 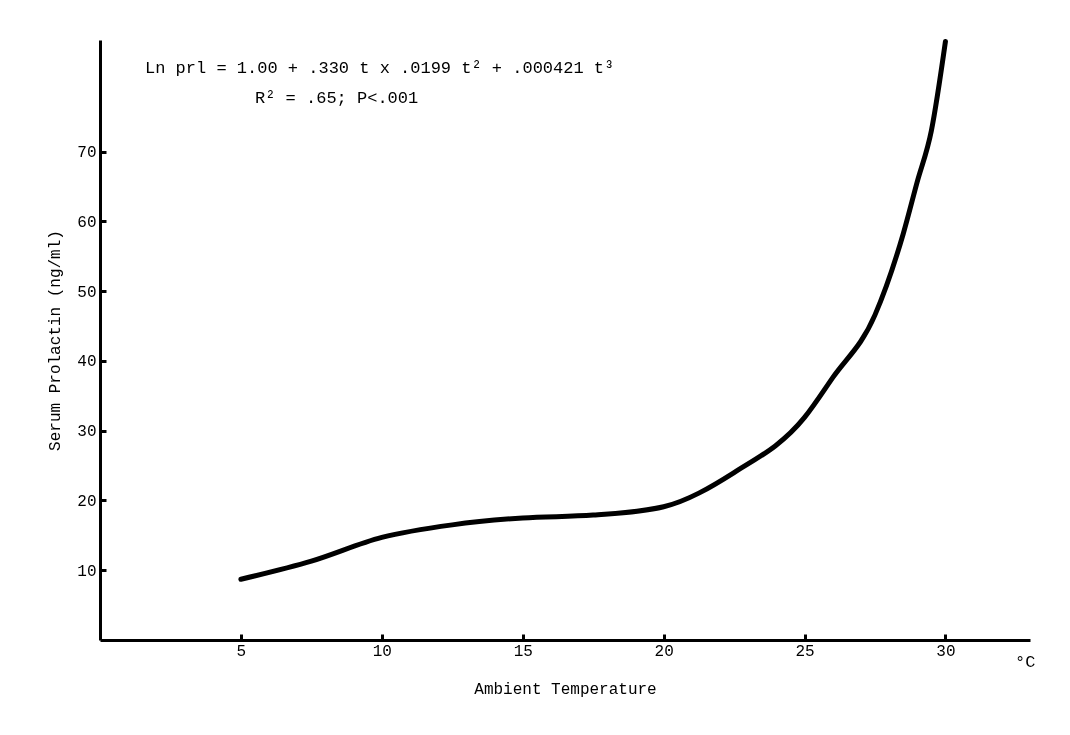 What do you see at coordinates (87, 432) in the screenshot?
I see `y-tick-label: 30` at bounding box center [87, 432].